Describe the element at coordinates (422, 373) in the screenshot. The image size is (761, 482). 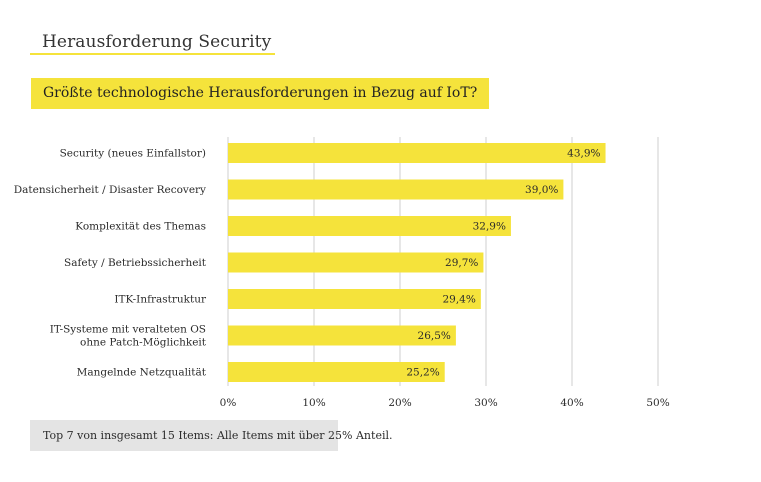
I see `data-label: 25,2%` at that location.